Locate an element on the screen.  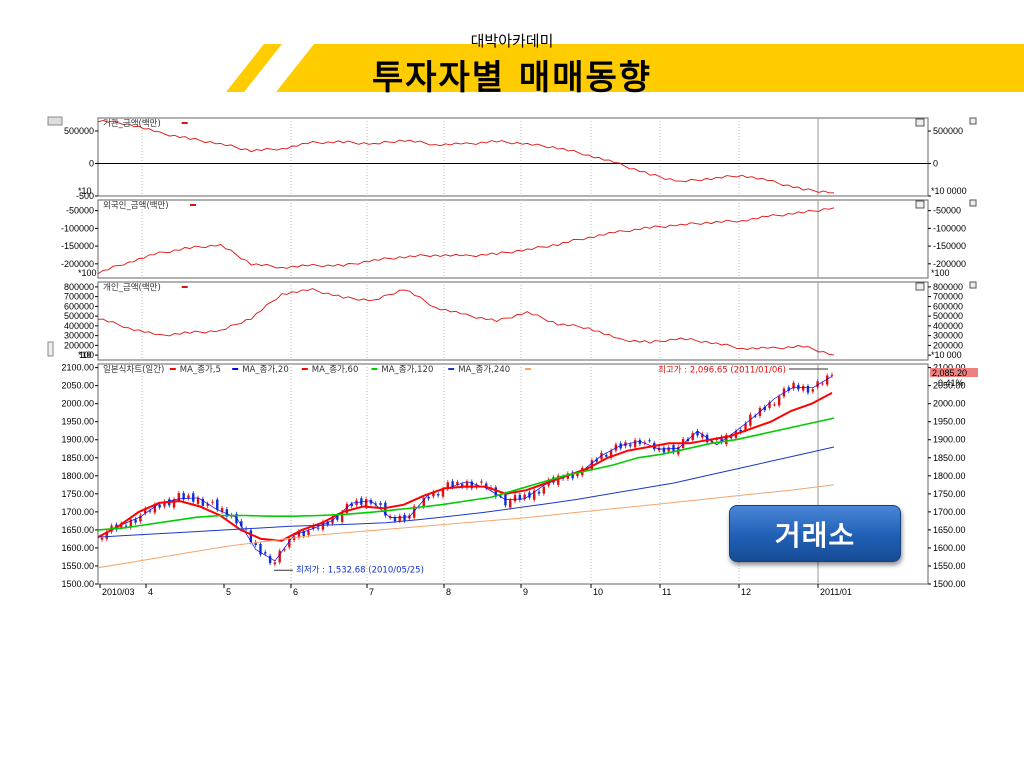
y-tick-label: 1500.00 is located at coordinates (77, 584).